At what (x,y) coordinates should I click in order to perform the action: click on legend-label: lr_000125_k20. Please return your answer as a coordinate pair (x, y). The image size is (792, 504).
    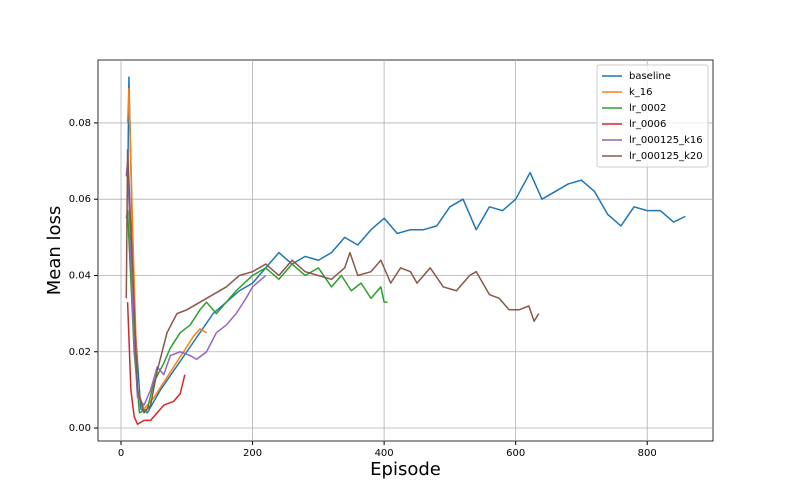
    Looking at the image, I should click on (666, 156).